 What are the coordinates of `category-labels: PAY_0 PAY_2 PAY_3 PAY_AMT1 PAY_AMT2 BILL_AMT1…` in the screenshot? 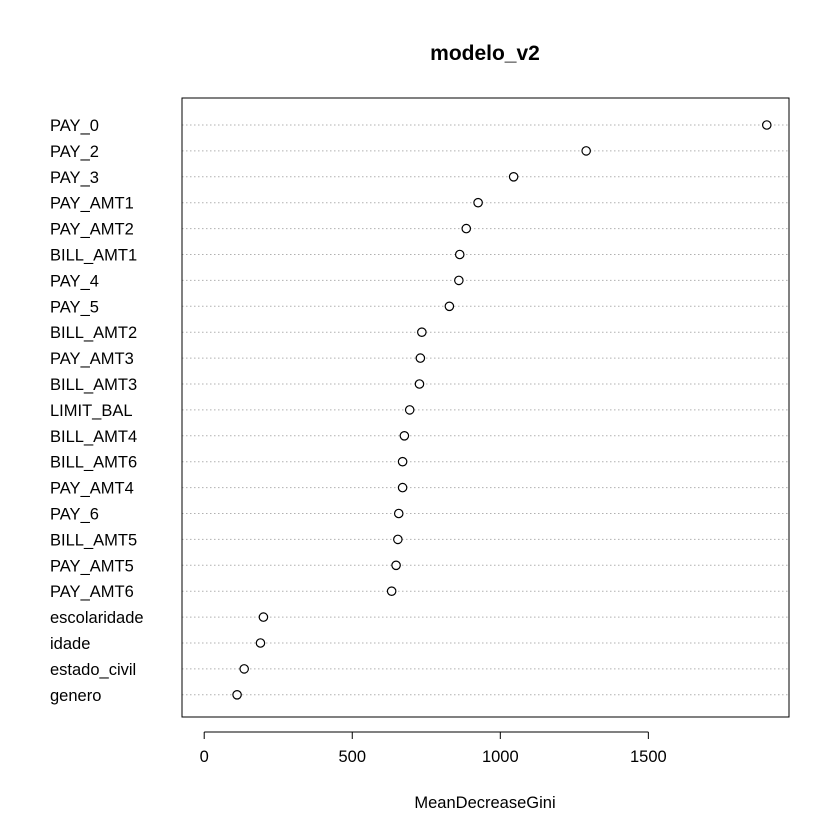 It's located at (97, 411).